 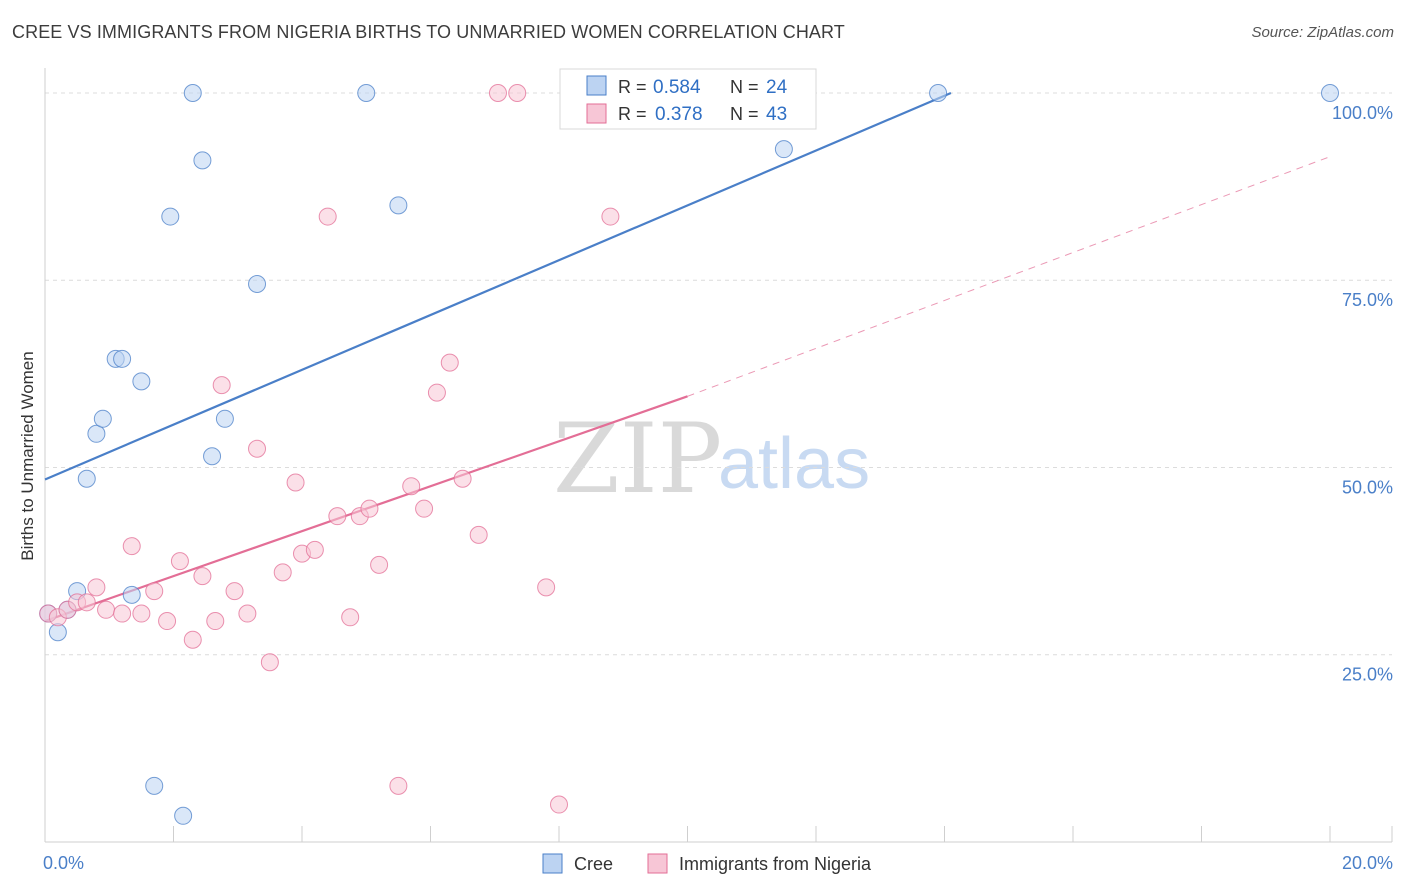 I want to click on correlation-legend: R = 0.584 N = 24 R = 0.378 N = 43, so click(x=688, y=99).